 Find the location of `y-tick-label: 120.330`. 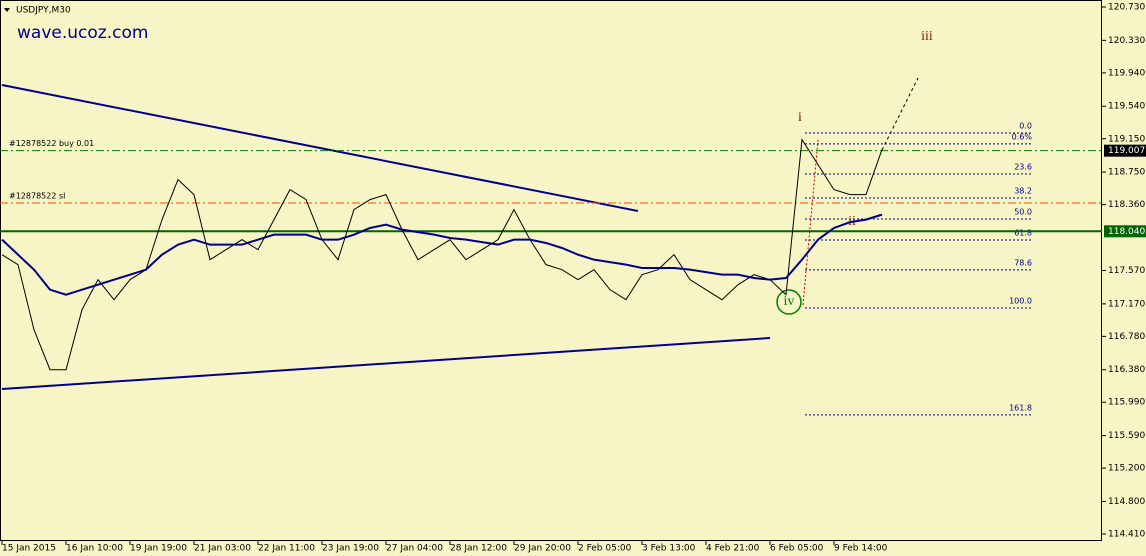

y-tick-label: 120.330 is located at coordinates (1126, 41).